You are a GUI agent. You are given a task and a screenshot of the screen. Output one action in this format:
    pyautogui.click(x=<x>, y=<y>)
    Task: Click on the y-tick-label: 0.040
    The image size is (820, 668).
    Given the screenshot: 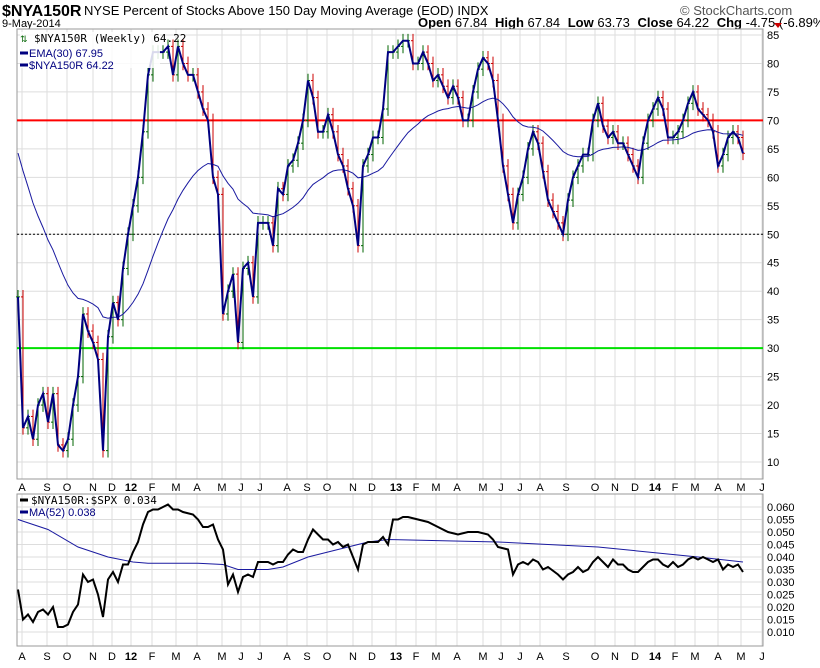 What is the action you would take?
    pyautogui.click(x=781, y=558)
    